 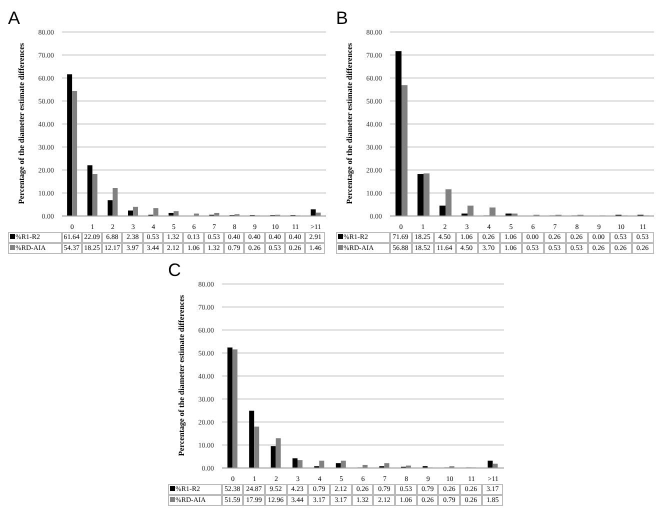 I want to click on chart-title: A, so click(x=15, y=18).